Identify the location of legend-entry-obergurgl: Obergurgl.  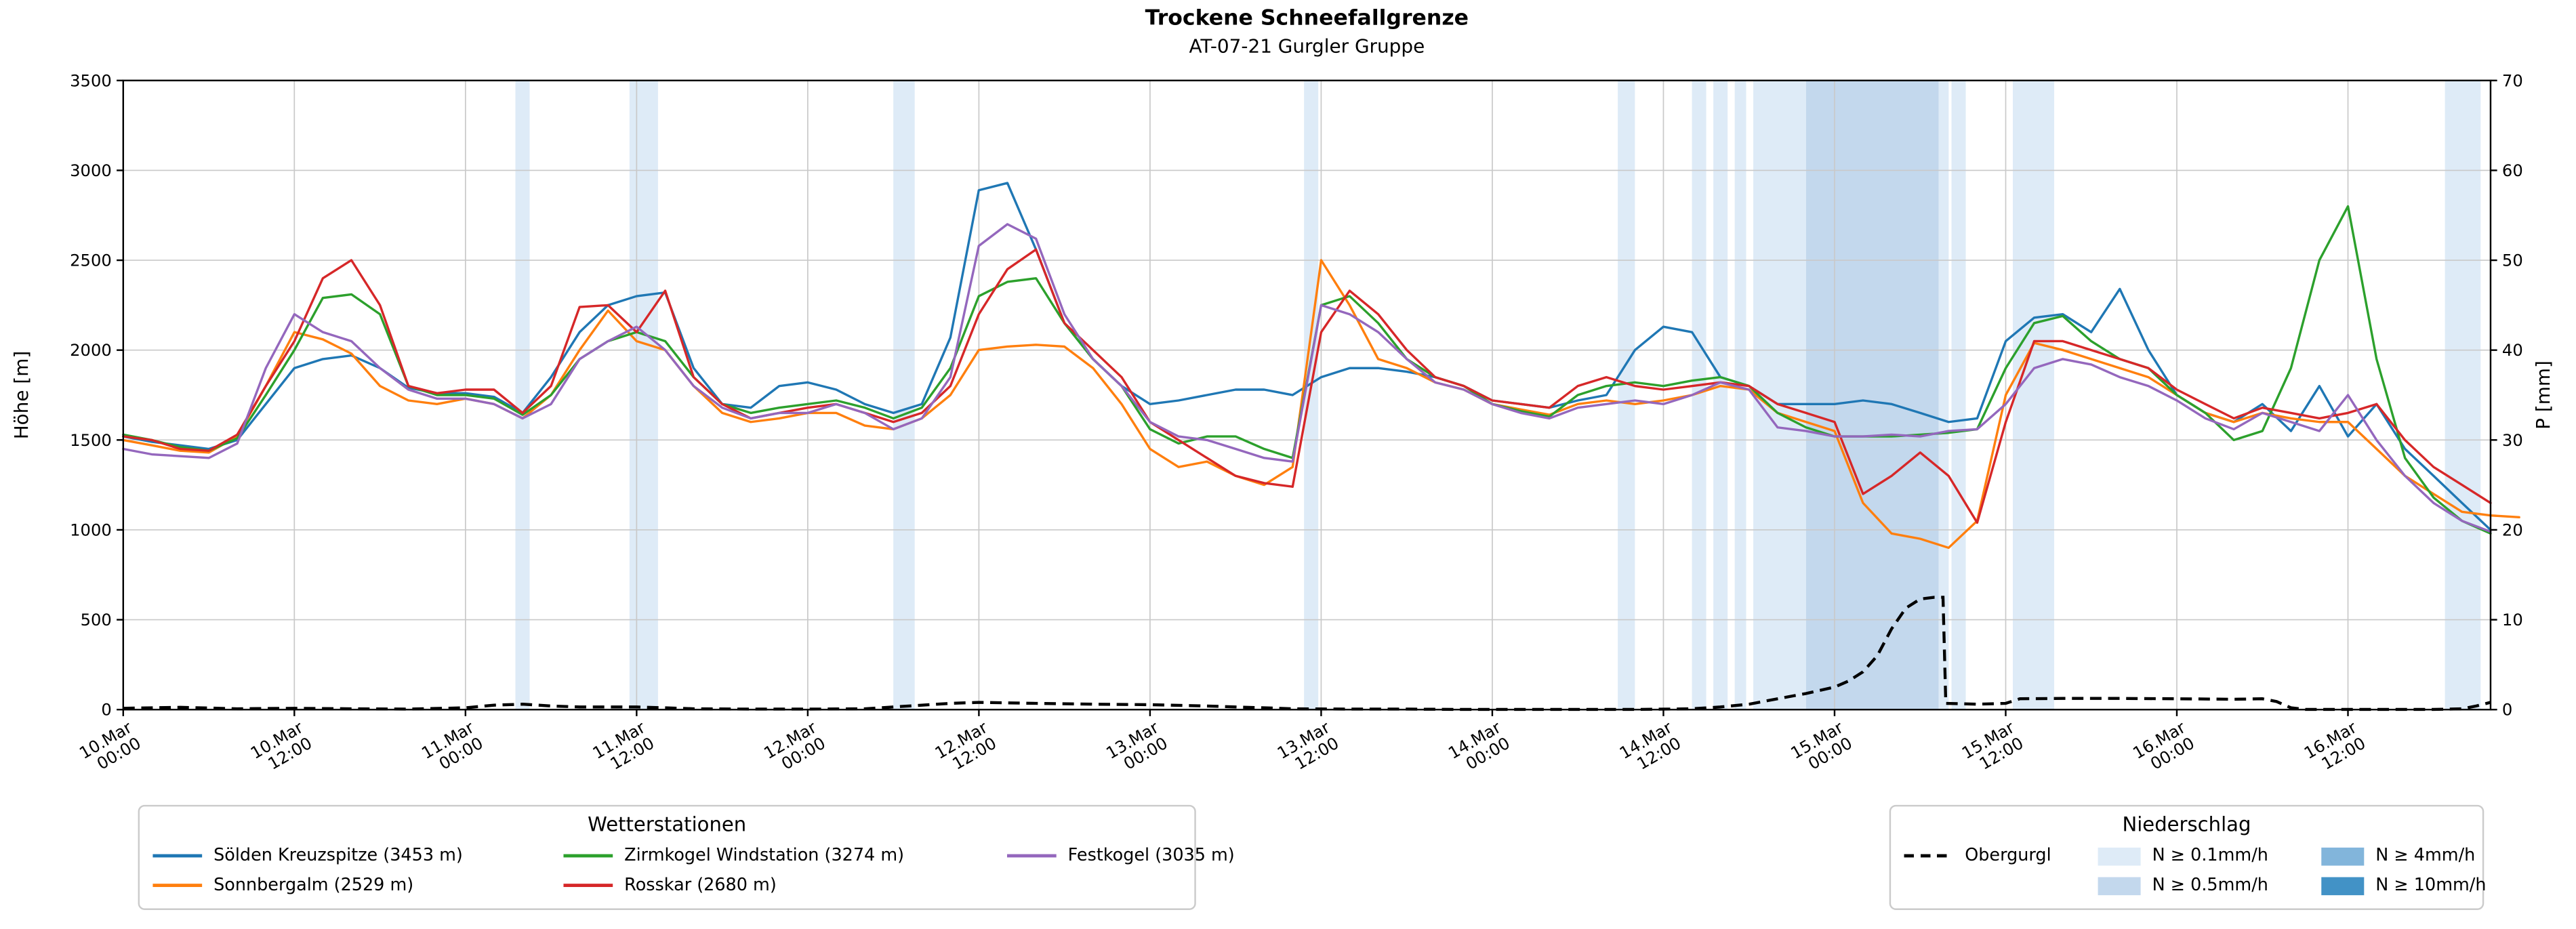
(1986, 856).